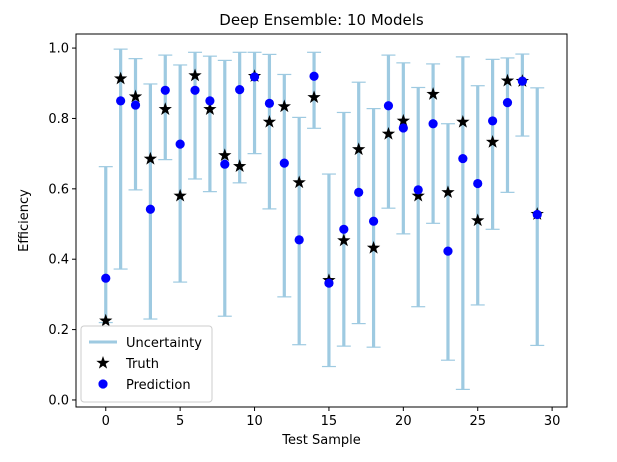 Image resolution: width=617 pixels, height=462 pixels. I want to click on x-tick-label: 15, so click(329, 421).